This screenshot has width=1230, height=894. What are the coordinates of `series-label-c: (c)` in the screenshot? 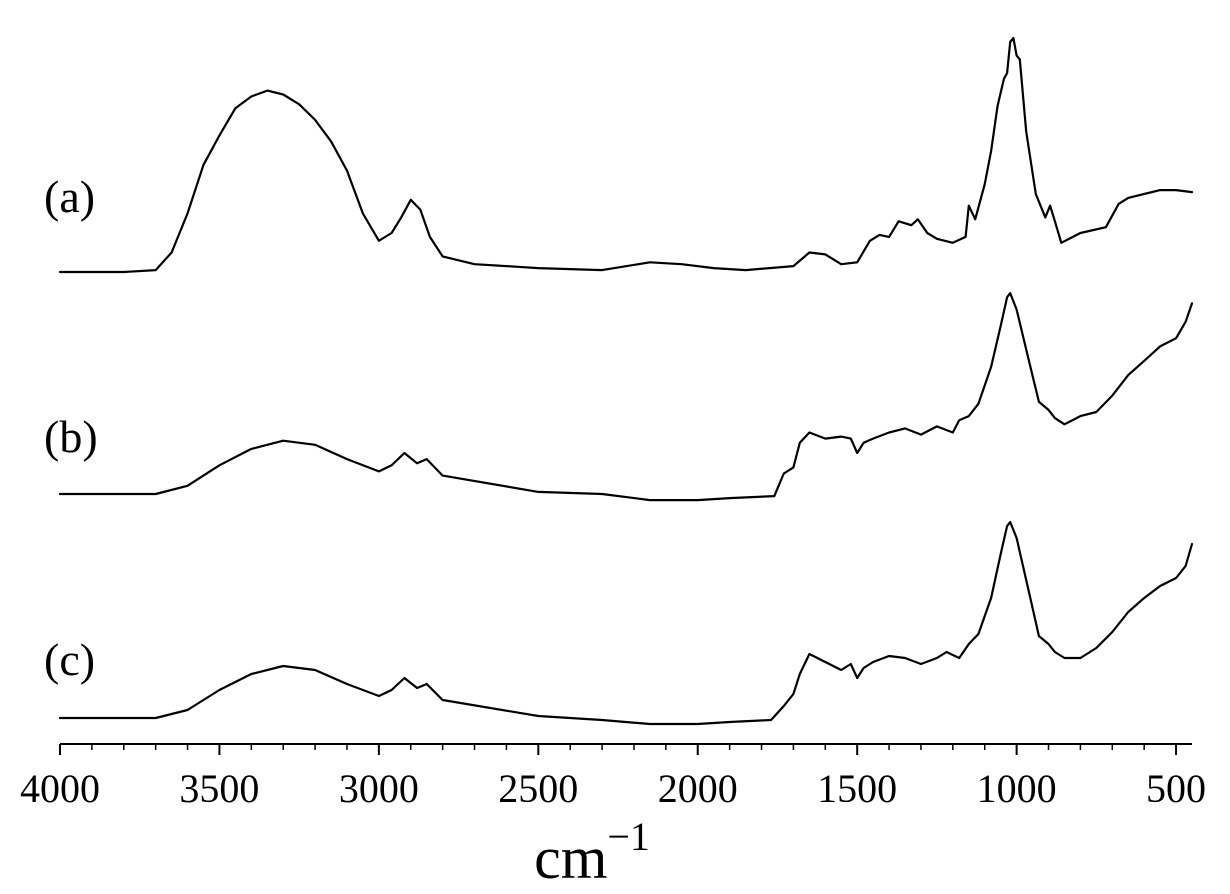 It's located at (69, 659).